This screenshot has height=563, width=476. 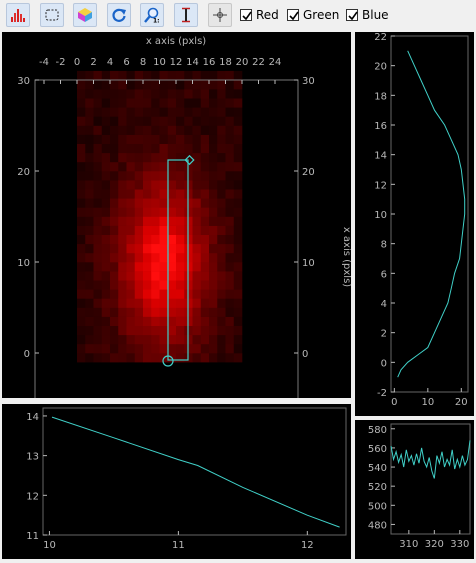 What do you see at coordinates (352, 15) in the screenshot?
I see `checkbox-blue-box` at bounding box center [352, 15].